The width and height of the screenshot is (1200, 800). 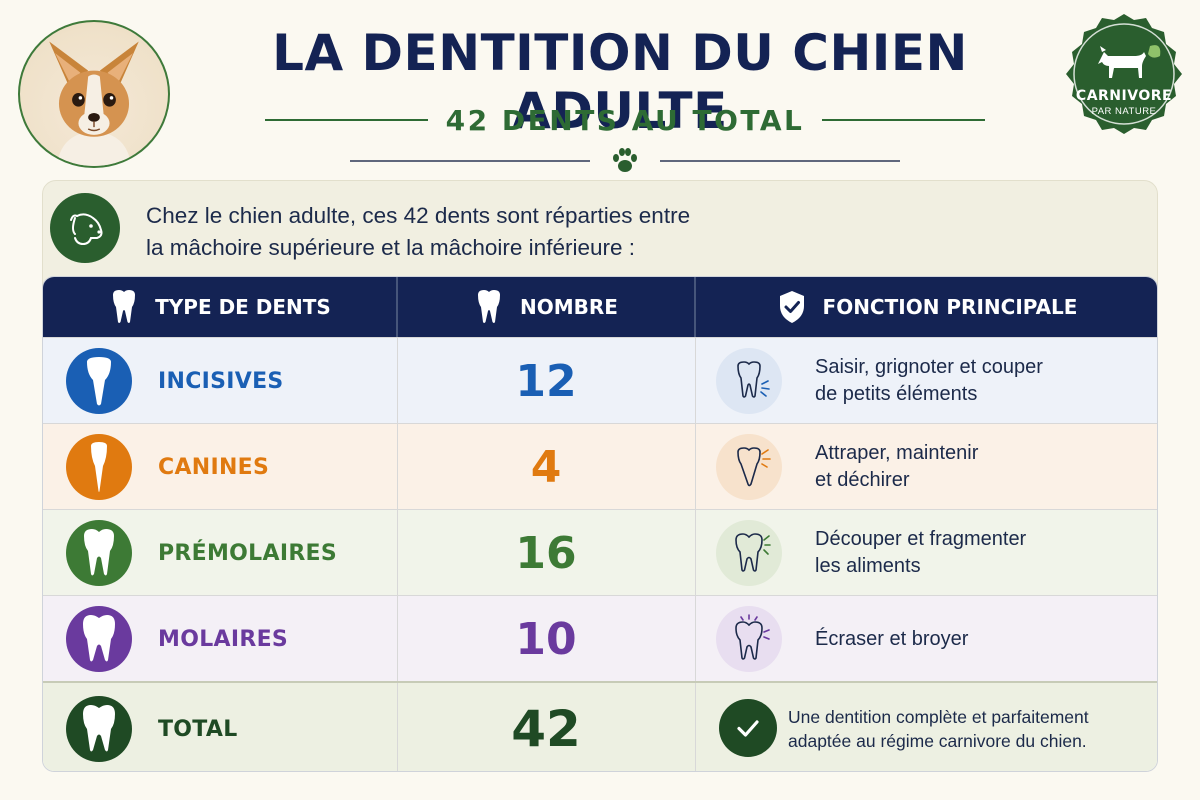 I want to click on tooth-type-label: PRÉMOLAIRES, so click(x=248, y=553).